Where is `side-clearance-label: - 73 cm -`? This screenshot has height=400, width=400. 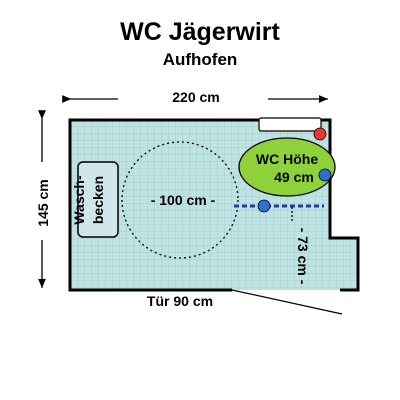 side-clearance-label: - 73 cm - is located at coordinates (303, 256).